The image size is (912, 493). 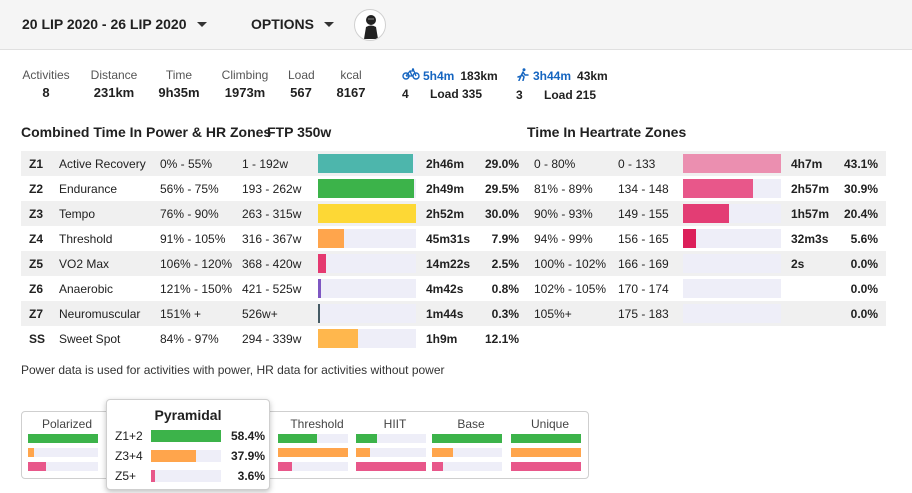 What do you see at coordinates (272, 264) in the screenshot?
I see `zone-watts-range: 368 - 420w` at bounding box center [272, 264].